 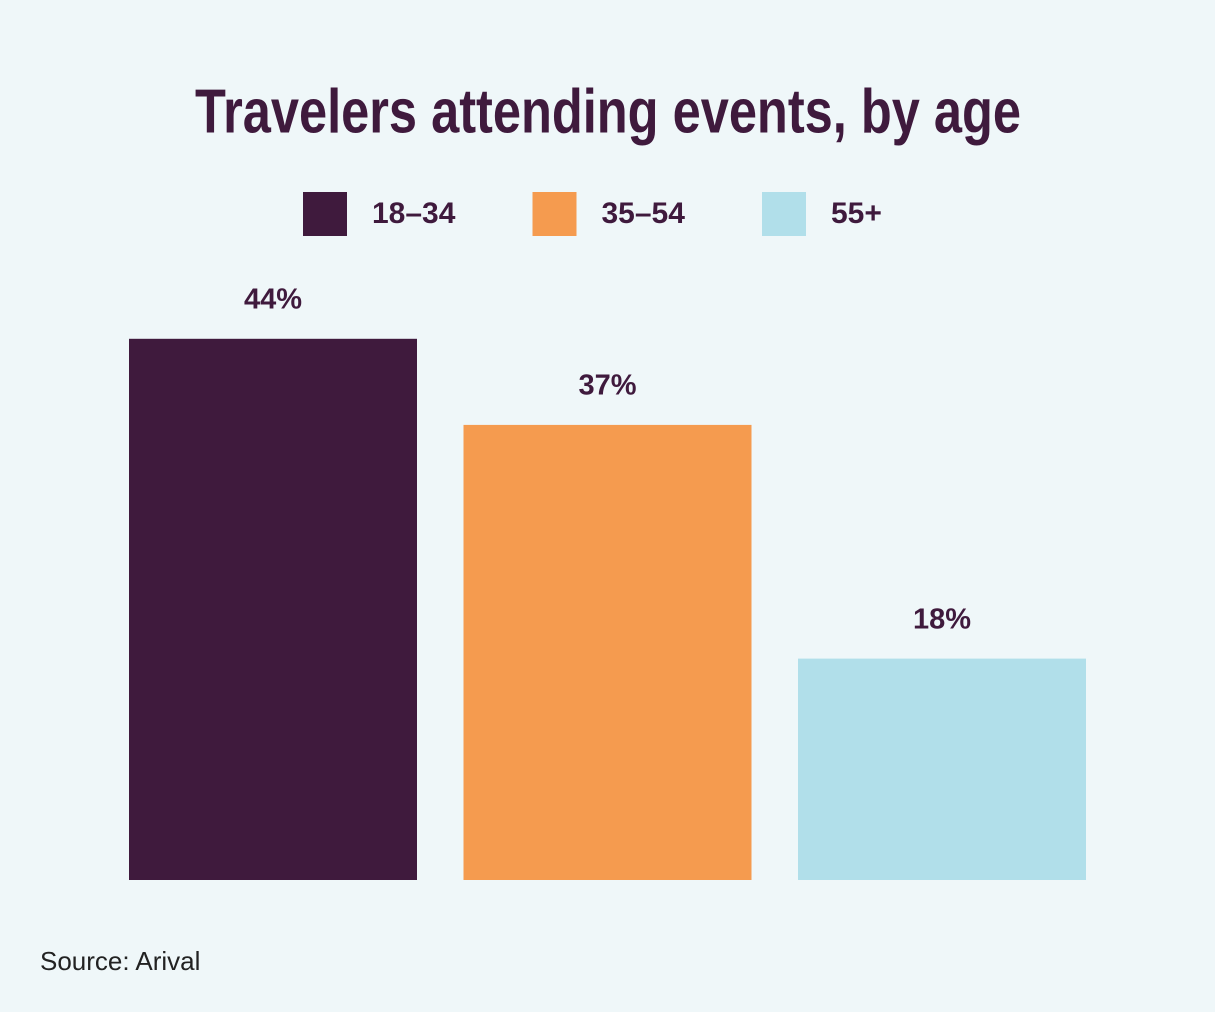 I want to click on value-label: 44%, so click(x=273, y=299).